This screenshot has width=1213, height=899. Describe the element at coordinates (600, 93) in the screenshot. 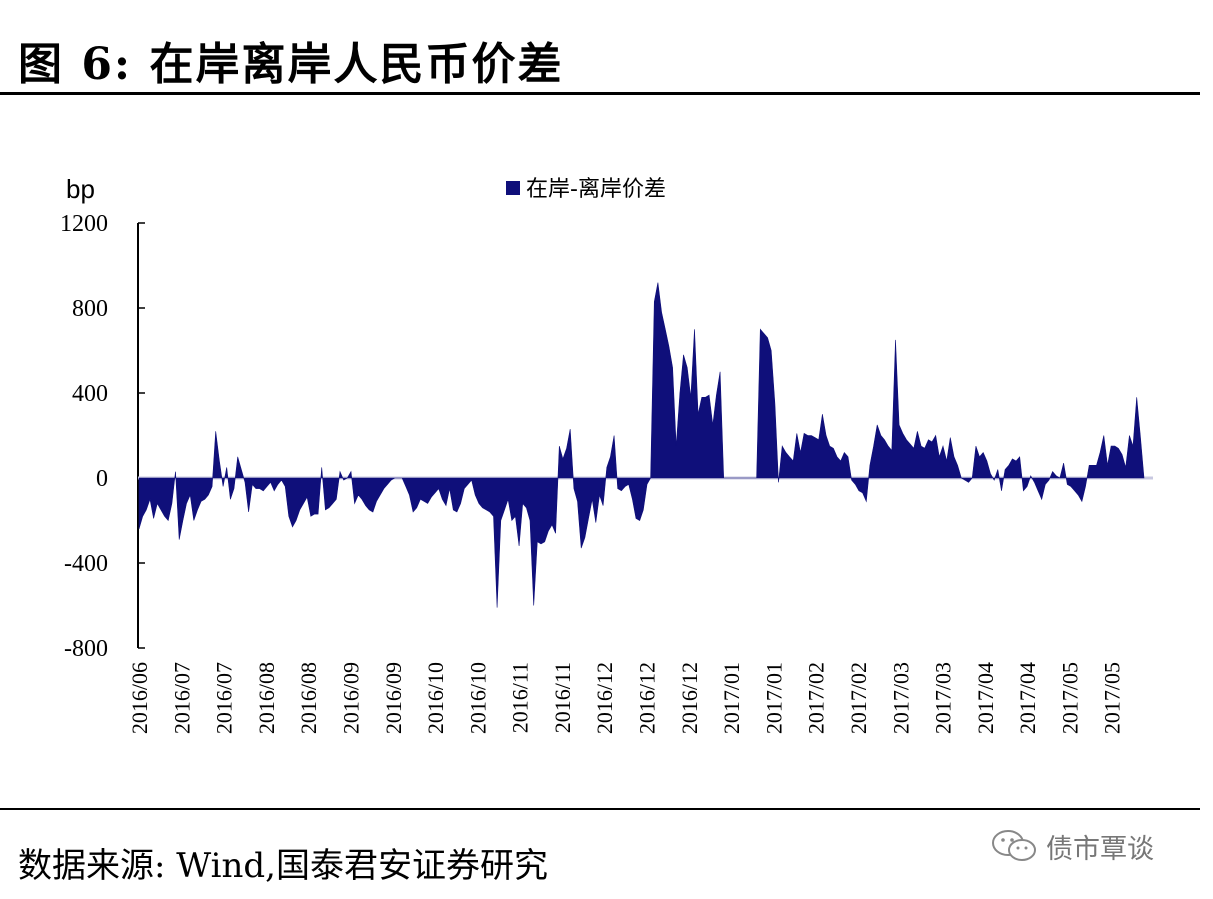

I see `header-divider` at that location.